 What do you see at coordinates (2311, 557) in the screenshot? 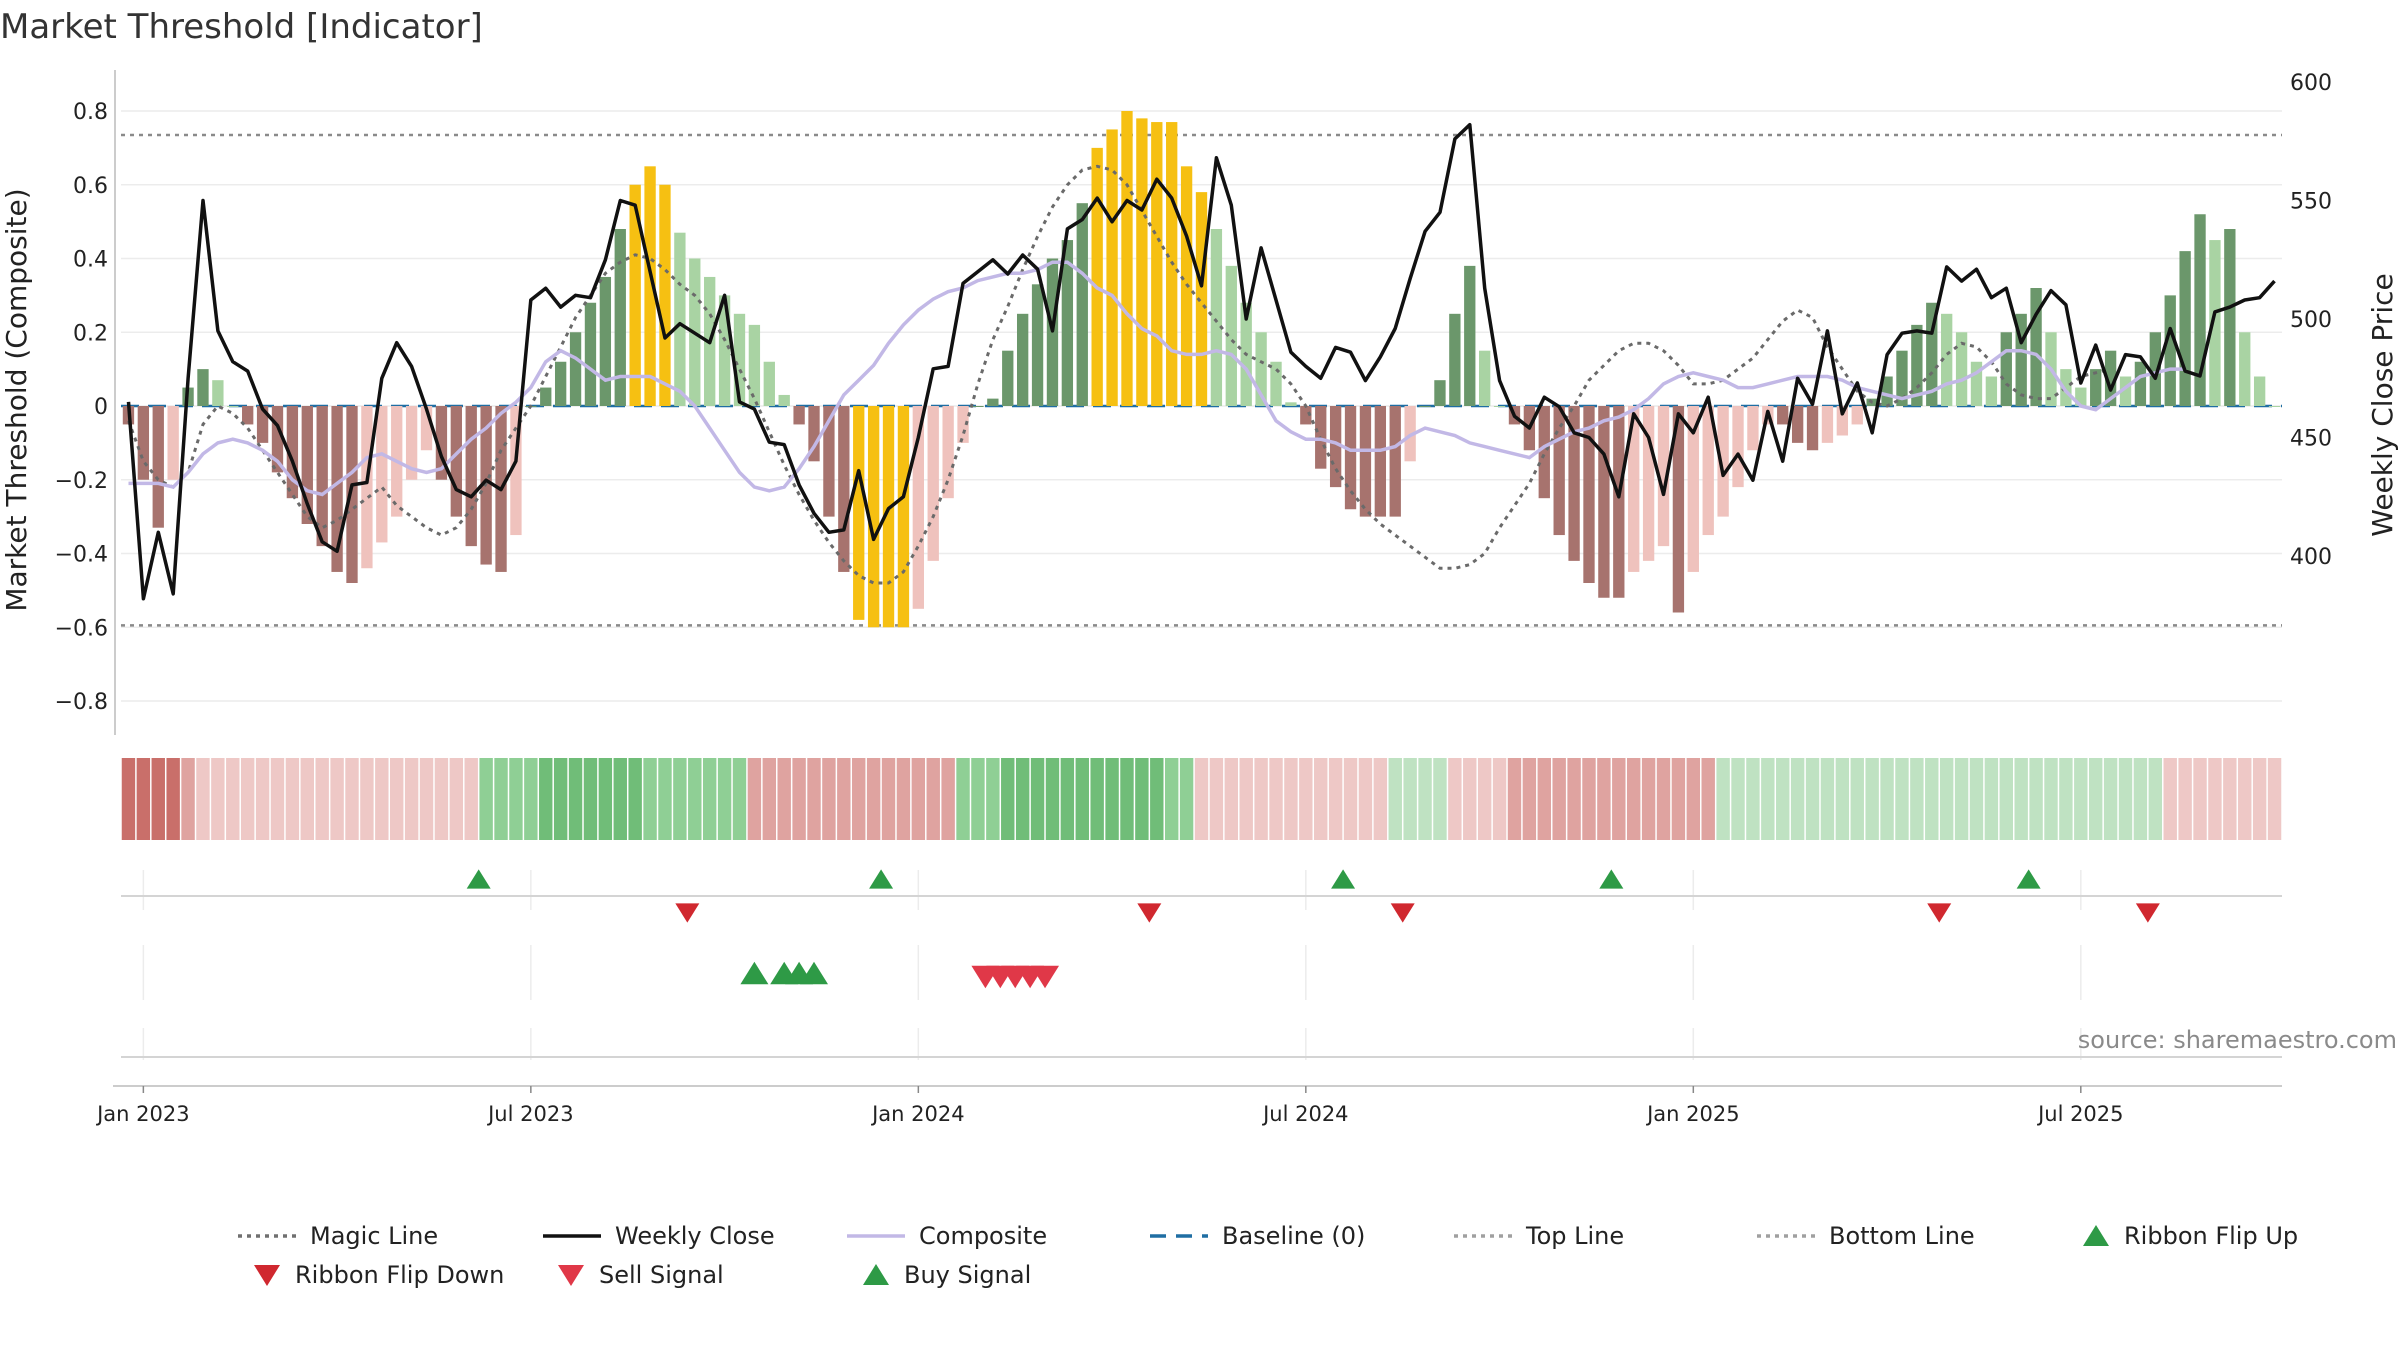
I see `right-tick-label: 400` at bounding box center [2311, 557].